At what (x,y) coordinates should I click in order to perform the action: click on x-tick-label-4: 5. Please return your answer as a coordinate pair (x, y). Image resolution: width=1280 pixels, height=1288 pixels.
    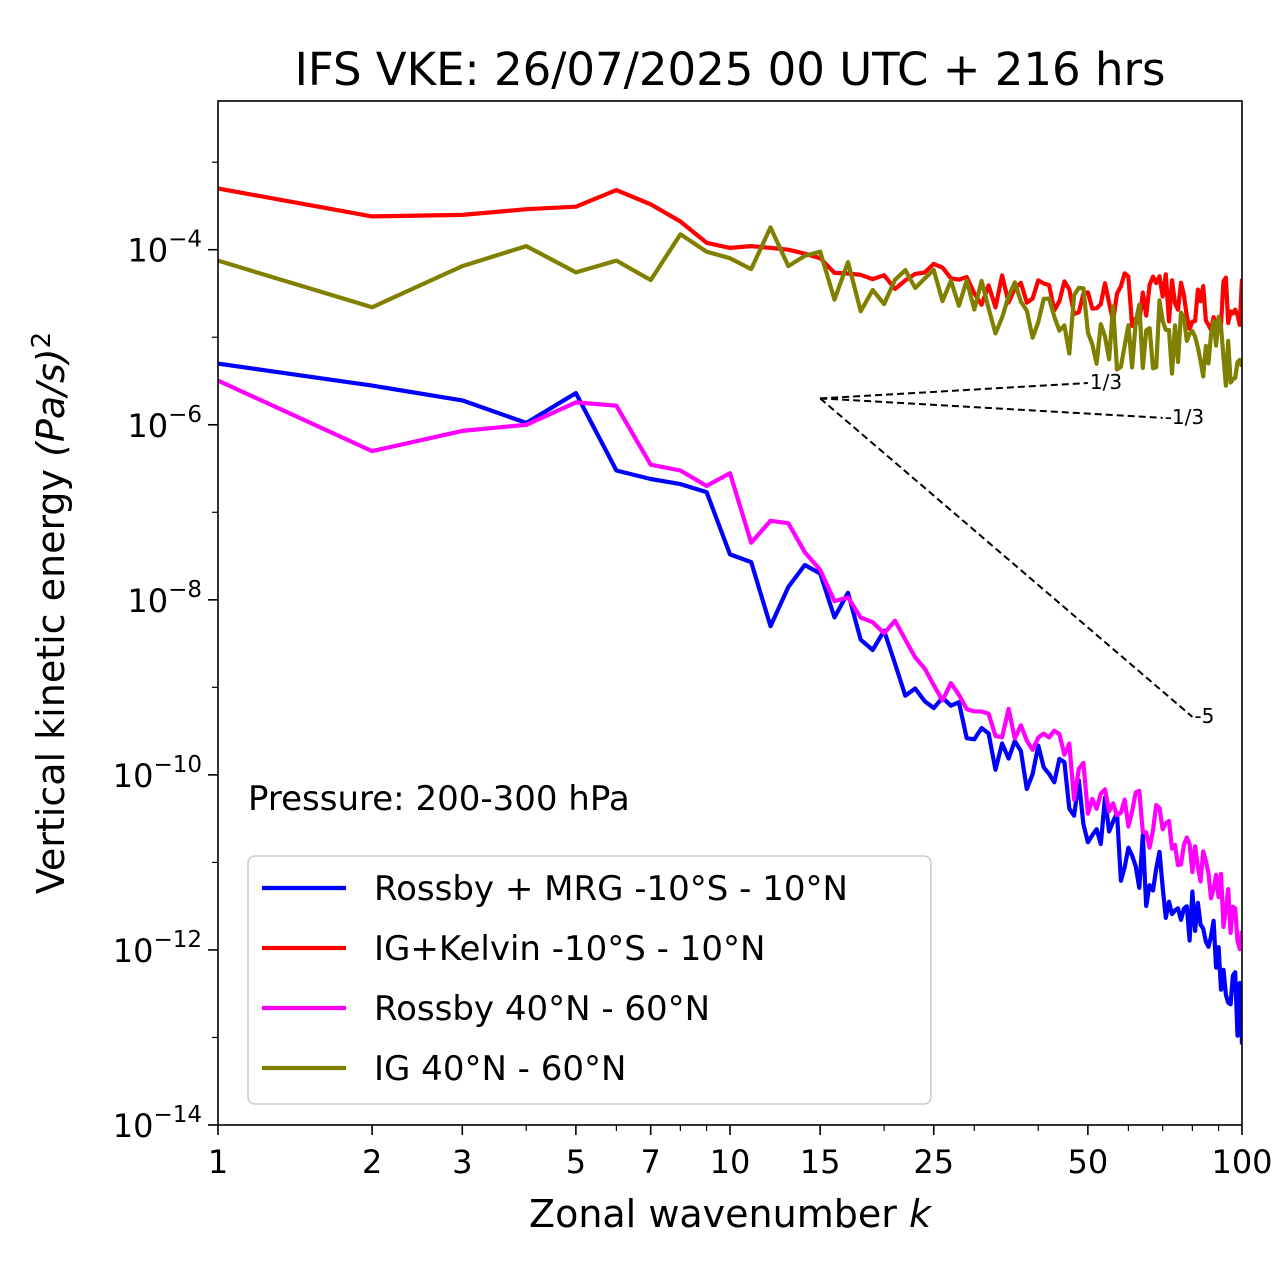
    Looking at the image, I should click on (576, 1162).